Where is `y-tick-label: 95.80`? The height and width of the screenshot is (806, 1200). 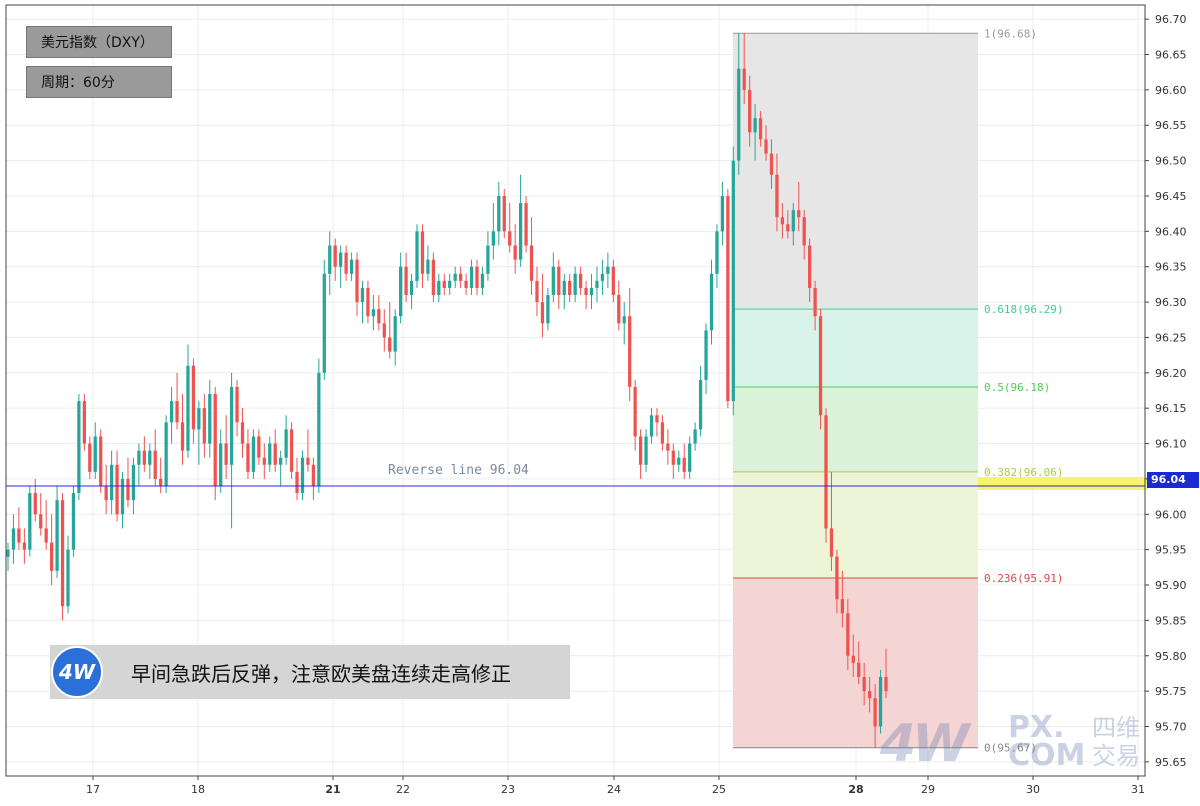
y-tick-label: 95.80 is located at coordinates (1171, 656).